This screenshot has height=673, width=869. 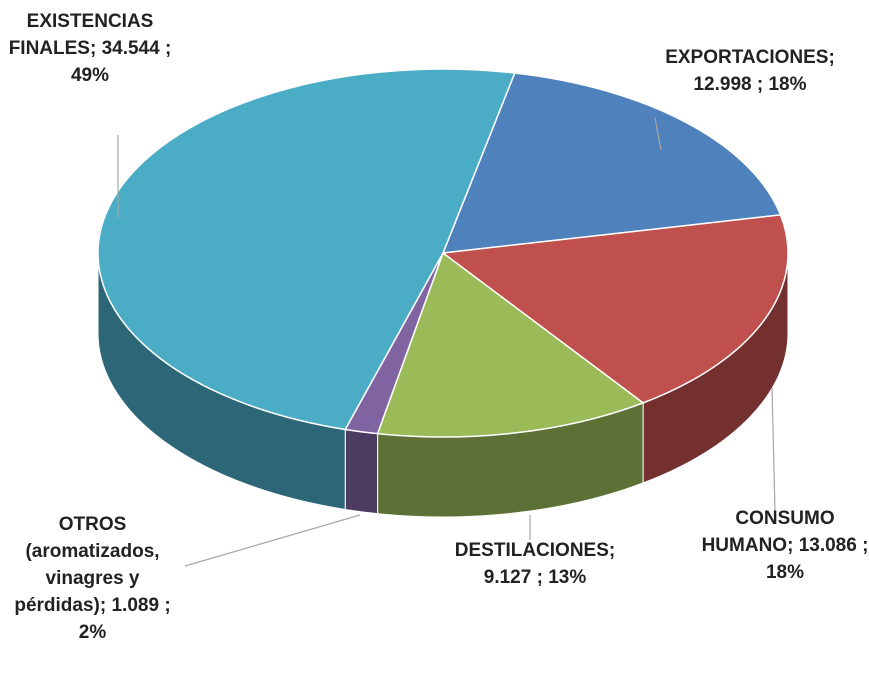 I want to click on slice-side, so click(x=361, y=471).